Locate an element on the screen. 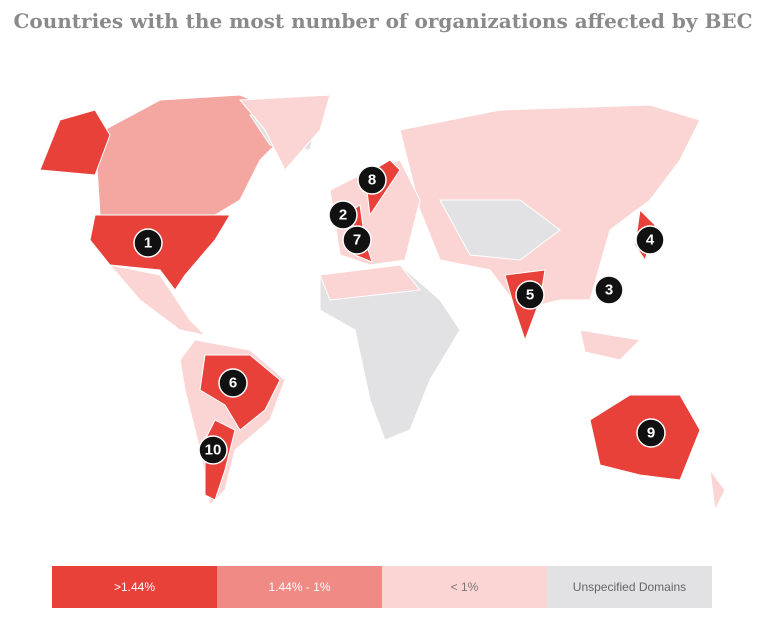 The image size is (780, 621). marker: 5 is located at coordinates (530, 295).